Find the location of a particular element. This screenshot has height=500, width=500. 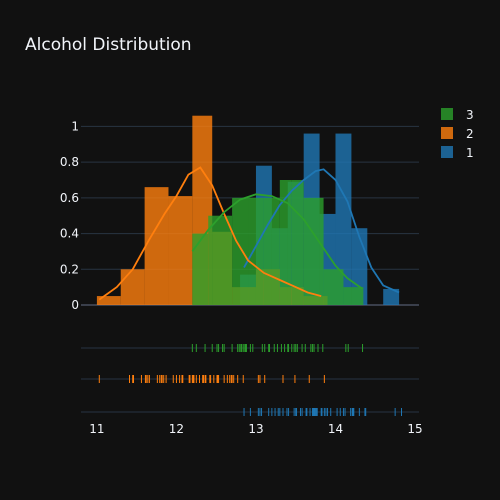

y-tick-label: 0.8 is located at coordinates (69, 162).